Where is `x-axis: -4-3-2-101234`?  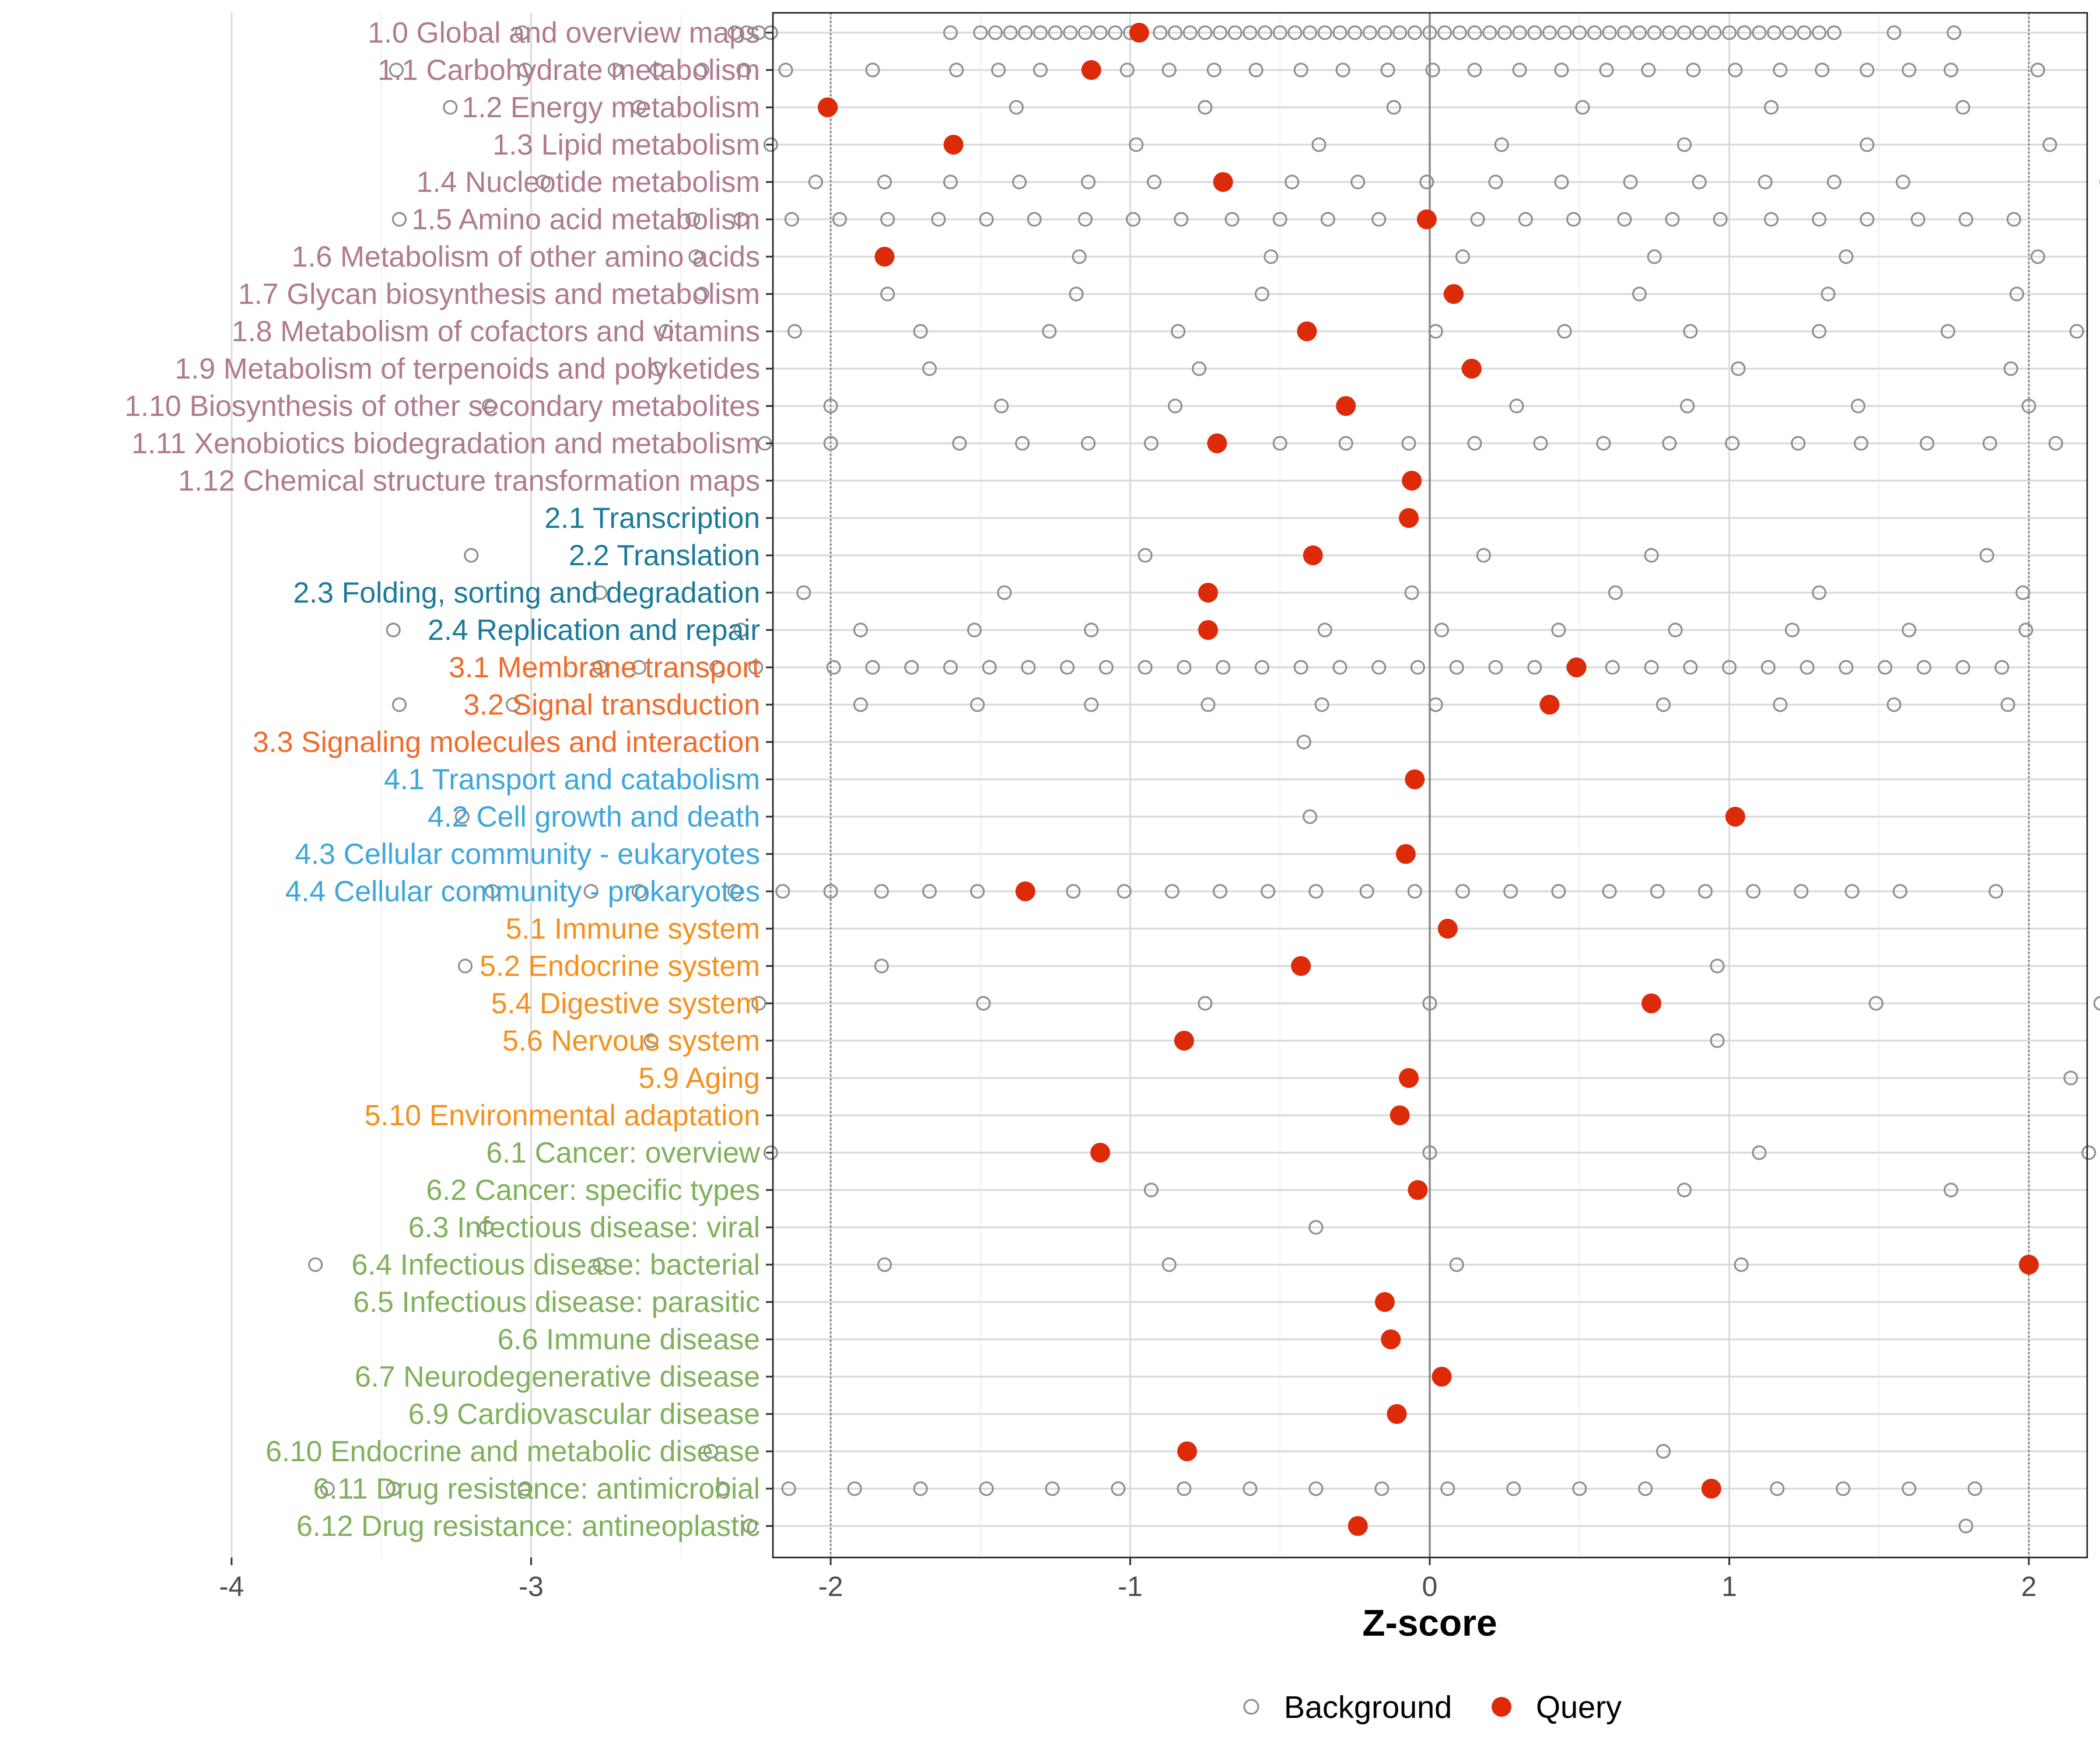
x-axis: -4-3-2-101234 is located at coordinates (1128, 1580).